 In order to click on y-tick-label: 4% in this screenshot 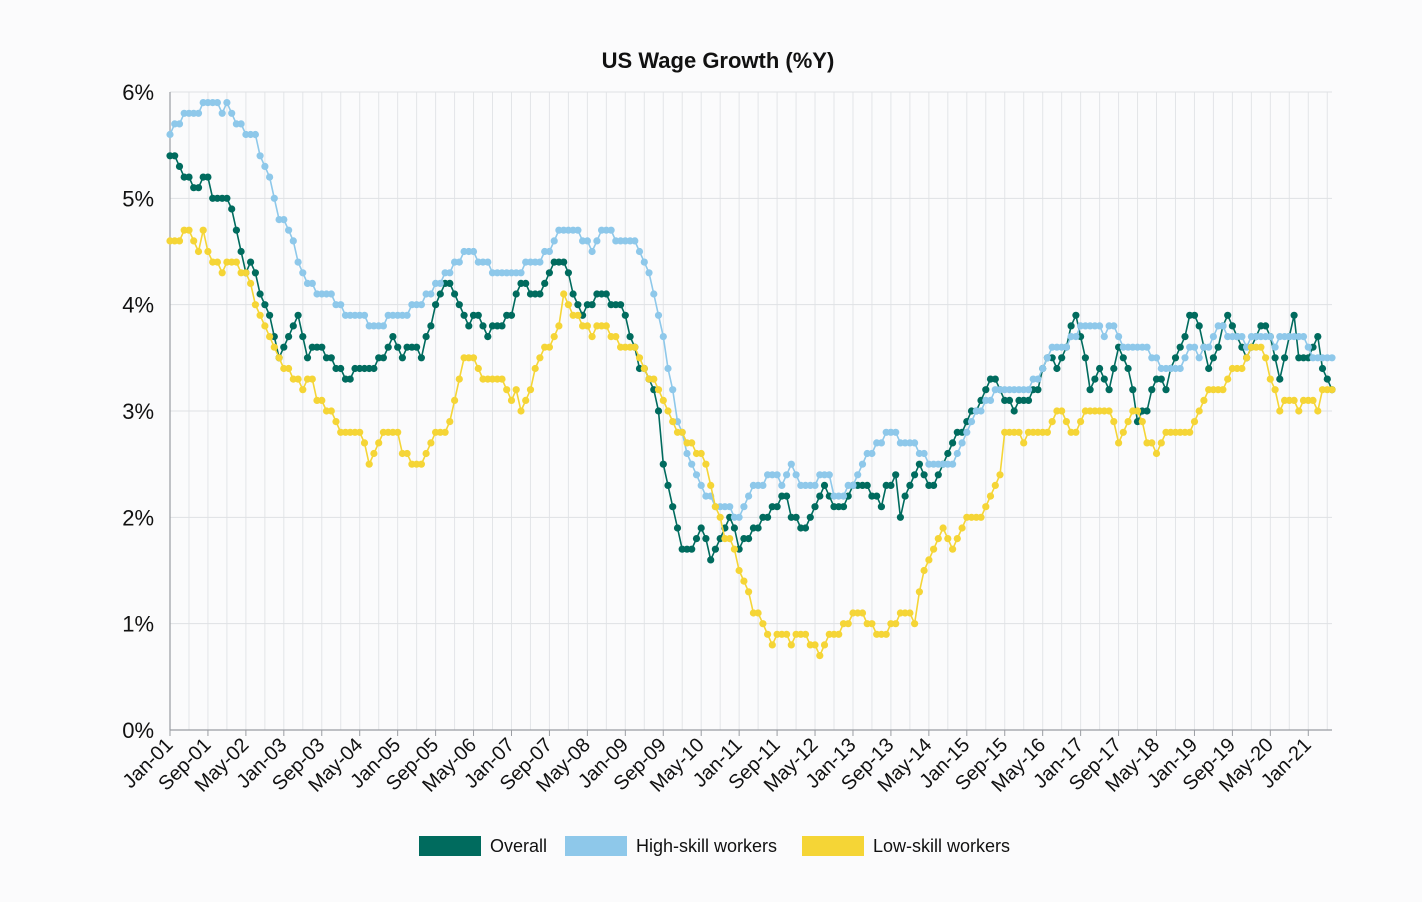, I will do `click(138, 305)`.